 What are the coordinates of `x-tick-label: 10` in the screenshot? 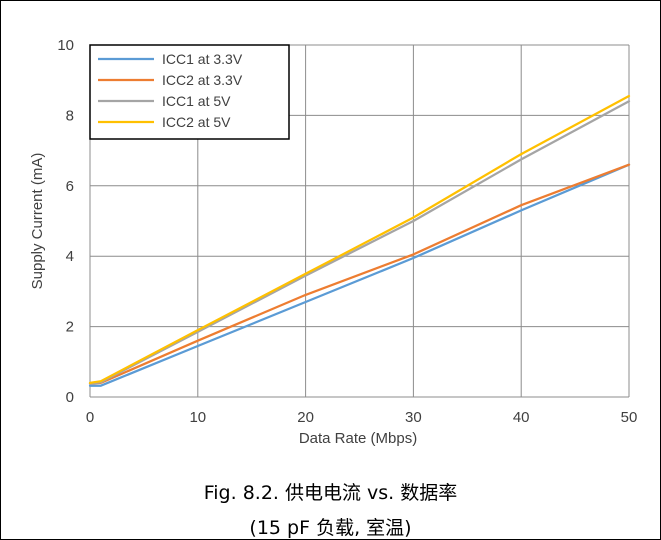 It's located at (197, 417).